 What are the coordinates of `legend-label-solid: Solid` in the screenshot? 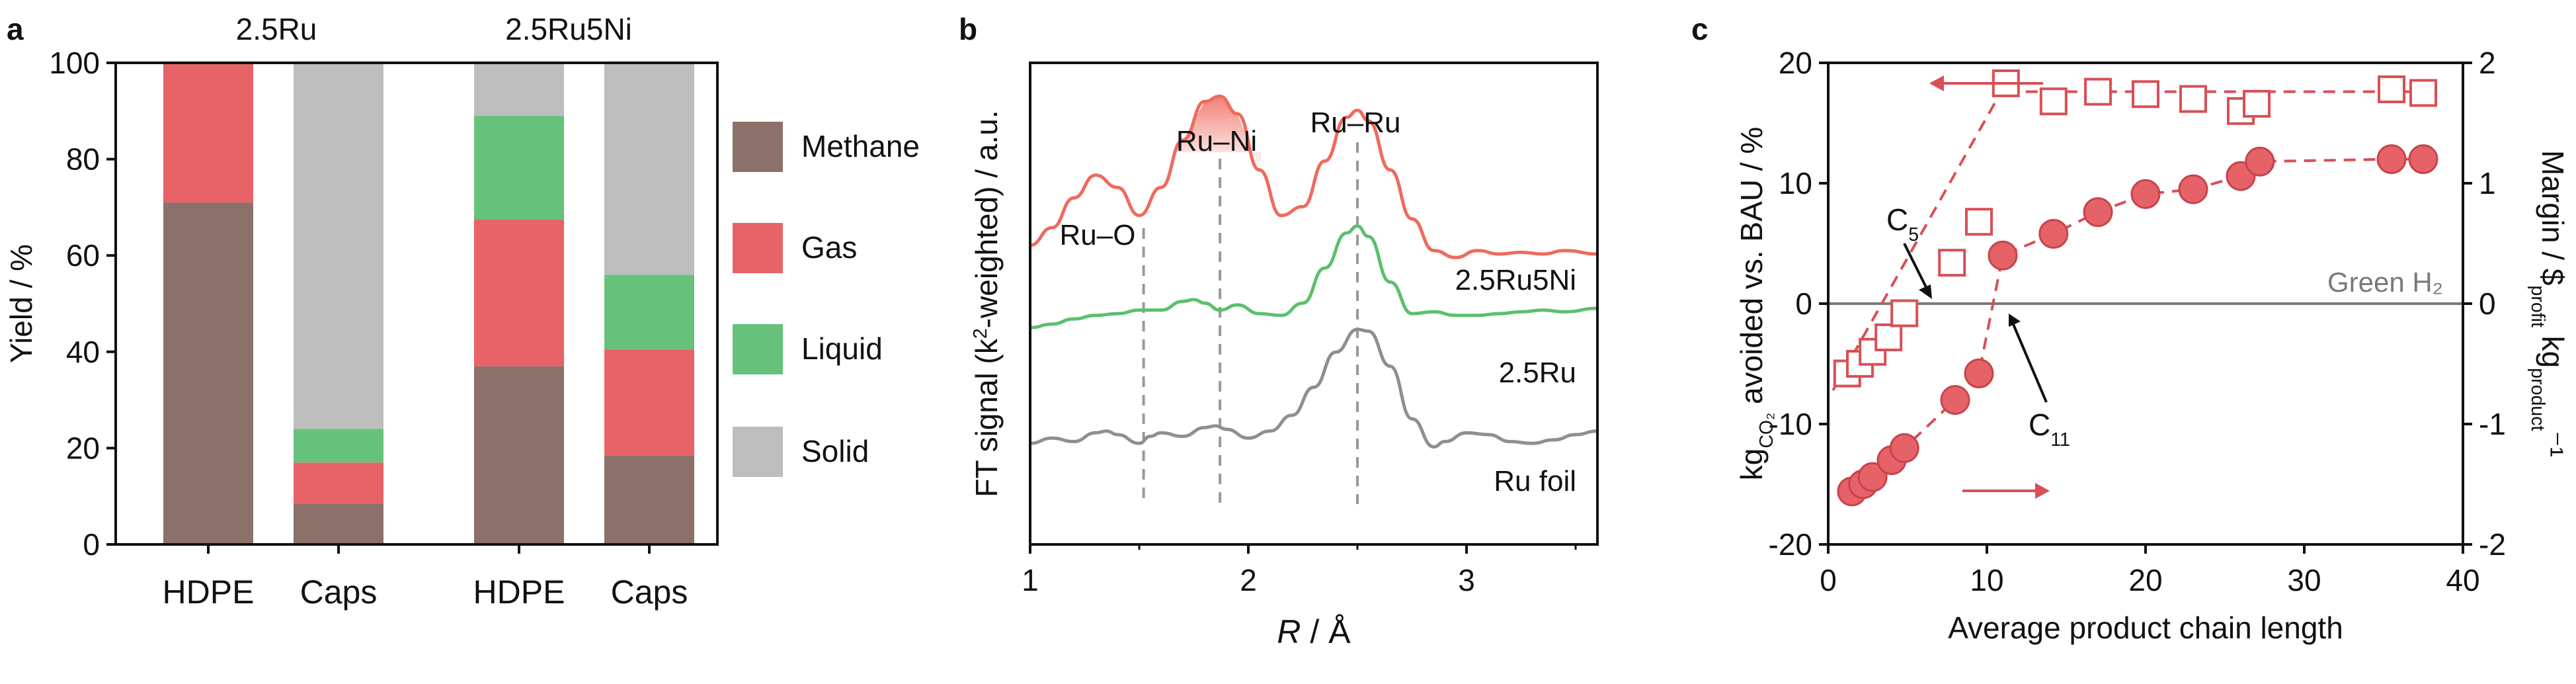 It's located at (835, 451).